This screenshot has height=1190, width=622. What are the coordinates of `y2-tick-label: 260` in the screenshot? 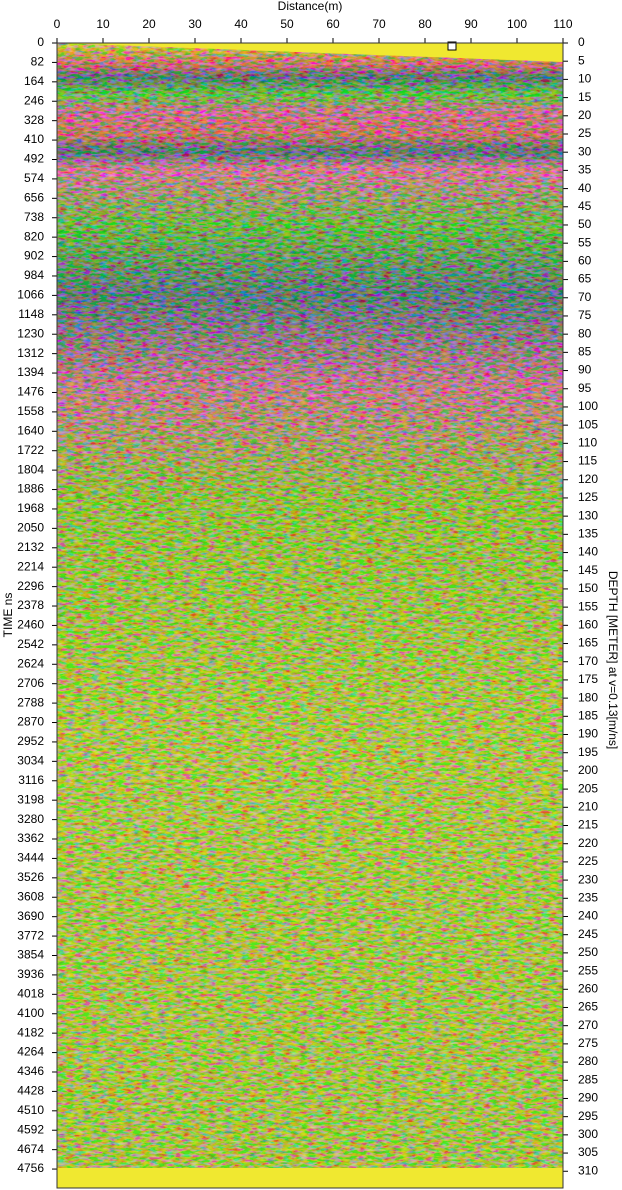 It's located at (588, 988).